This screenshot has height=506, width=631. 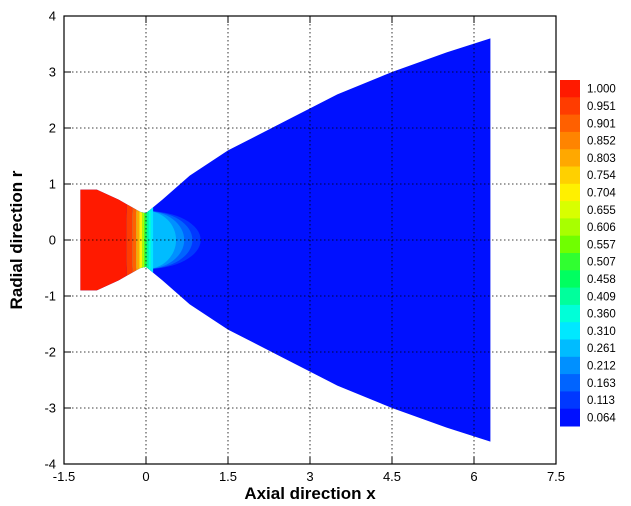 I want to click on x-tick-label: -1.5, so click(x=64, y=476).